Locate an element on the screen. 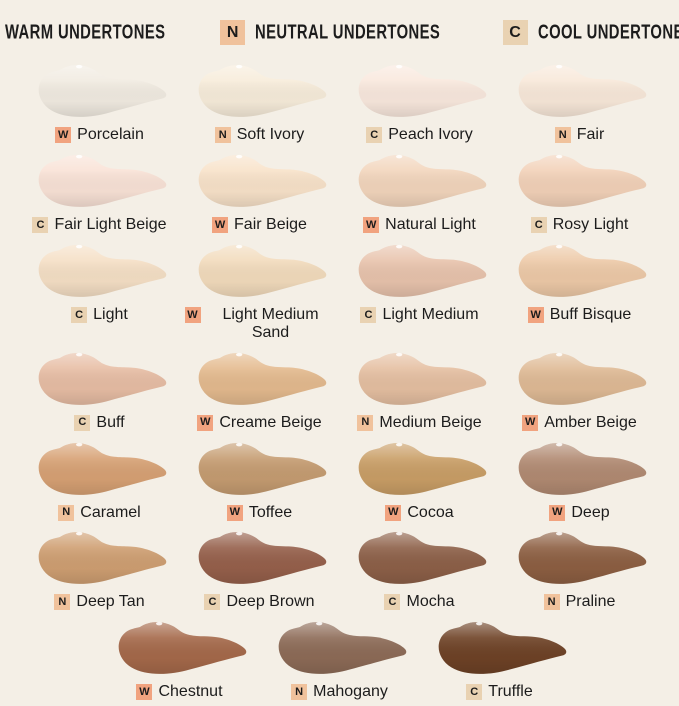 The height and width of the screenshot is (706, 679). shade-label: C Fair Light Beige is located at coordinates (99, 225).